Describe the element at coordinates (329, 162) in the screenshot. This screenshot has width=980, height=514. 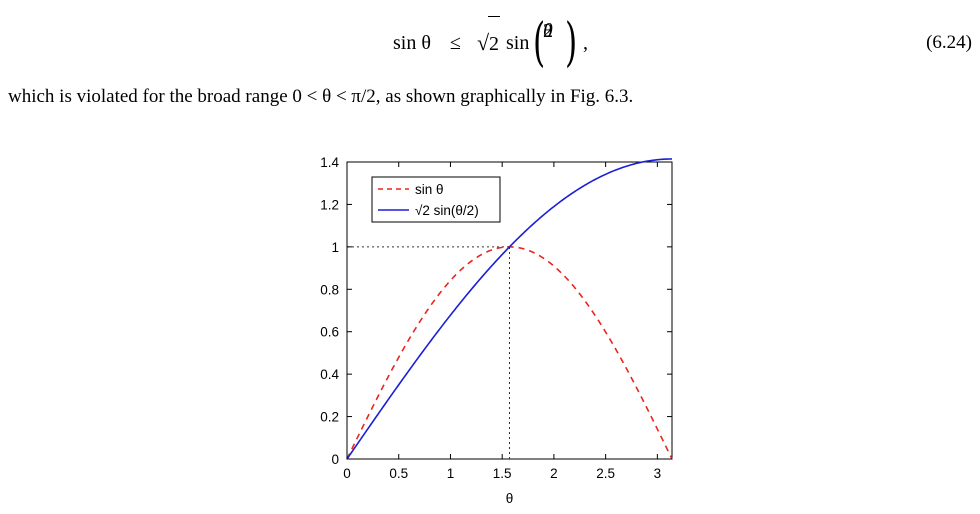
I see `y-tick-label: 1.4` at that location.